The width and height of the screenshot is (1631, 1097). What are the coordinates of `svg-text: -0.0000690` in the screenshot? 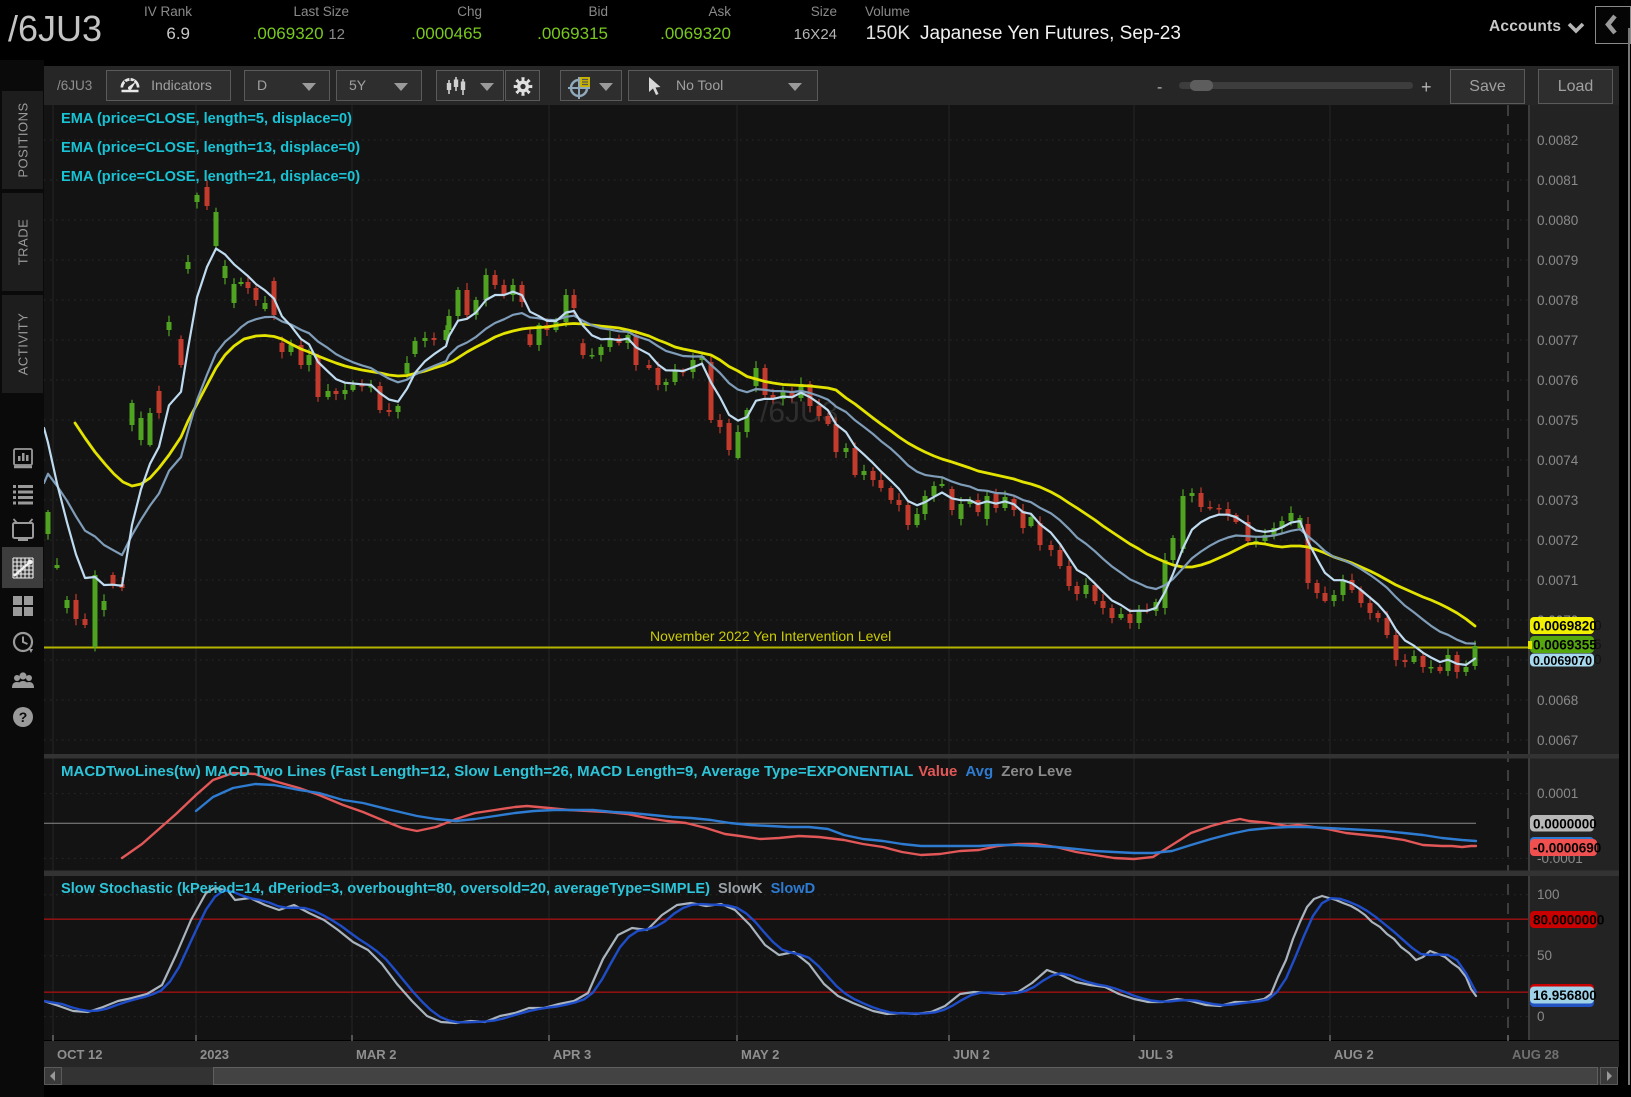 It's located at (1567, 848).